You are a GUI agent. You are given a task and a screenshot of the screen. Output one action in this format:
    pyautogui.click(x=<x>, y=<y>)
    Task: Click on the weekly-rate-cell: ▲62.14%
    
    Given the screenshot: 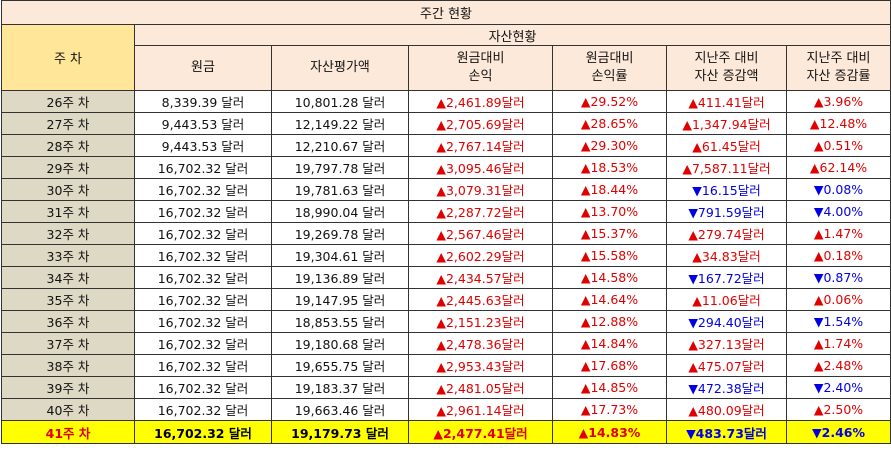 What is the action you would take?
    pyautogui.click(x=838, y=167)
    